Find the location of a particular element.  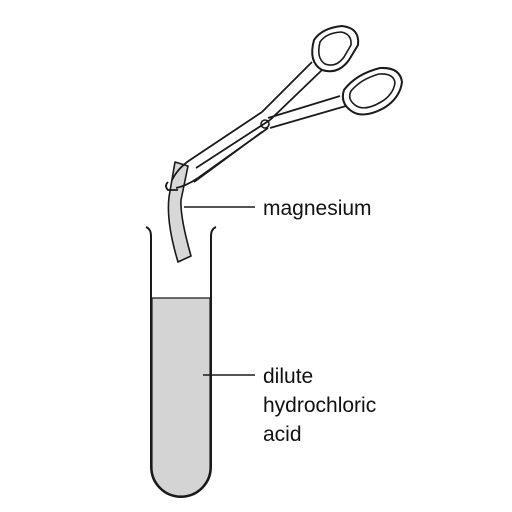

magnesium-label: magnesium is located at coordinates (317, 208).